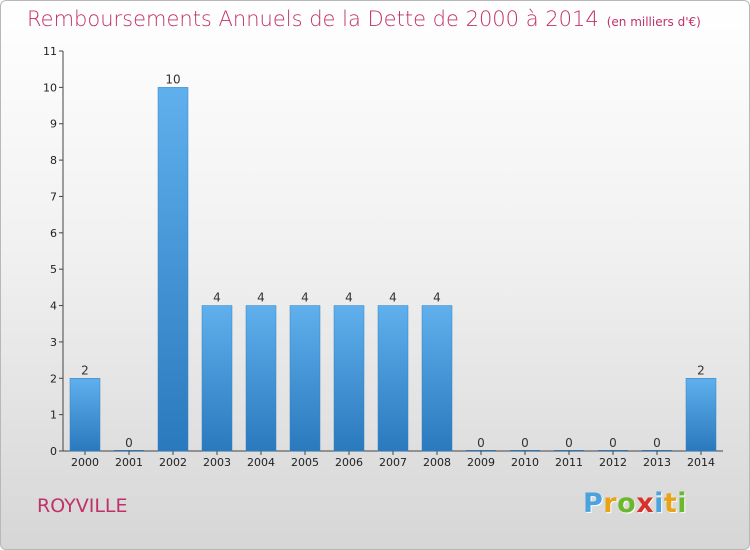 The image size is (750, 550). What do you see at coordinates (670, 503) in the screenshot?
I see `logo-letter: t` at bounding box center [670, 503].